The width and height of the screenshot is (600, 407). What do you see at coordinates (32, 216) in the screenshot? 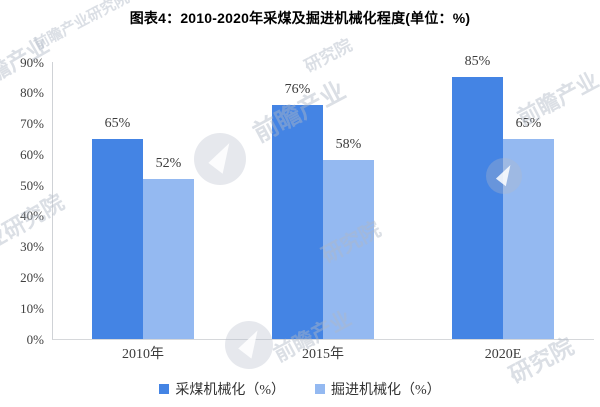
I see `y-axis-tick-4: 40%` at bounding box center [32, 216].